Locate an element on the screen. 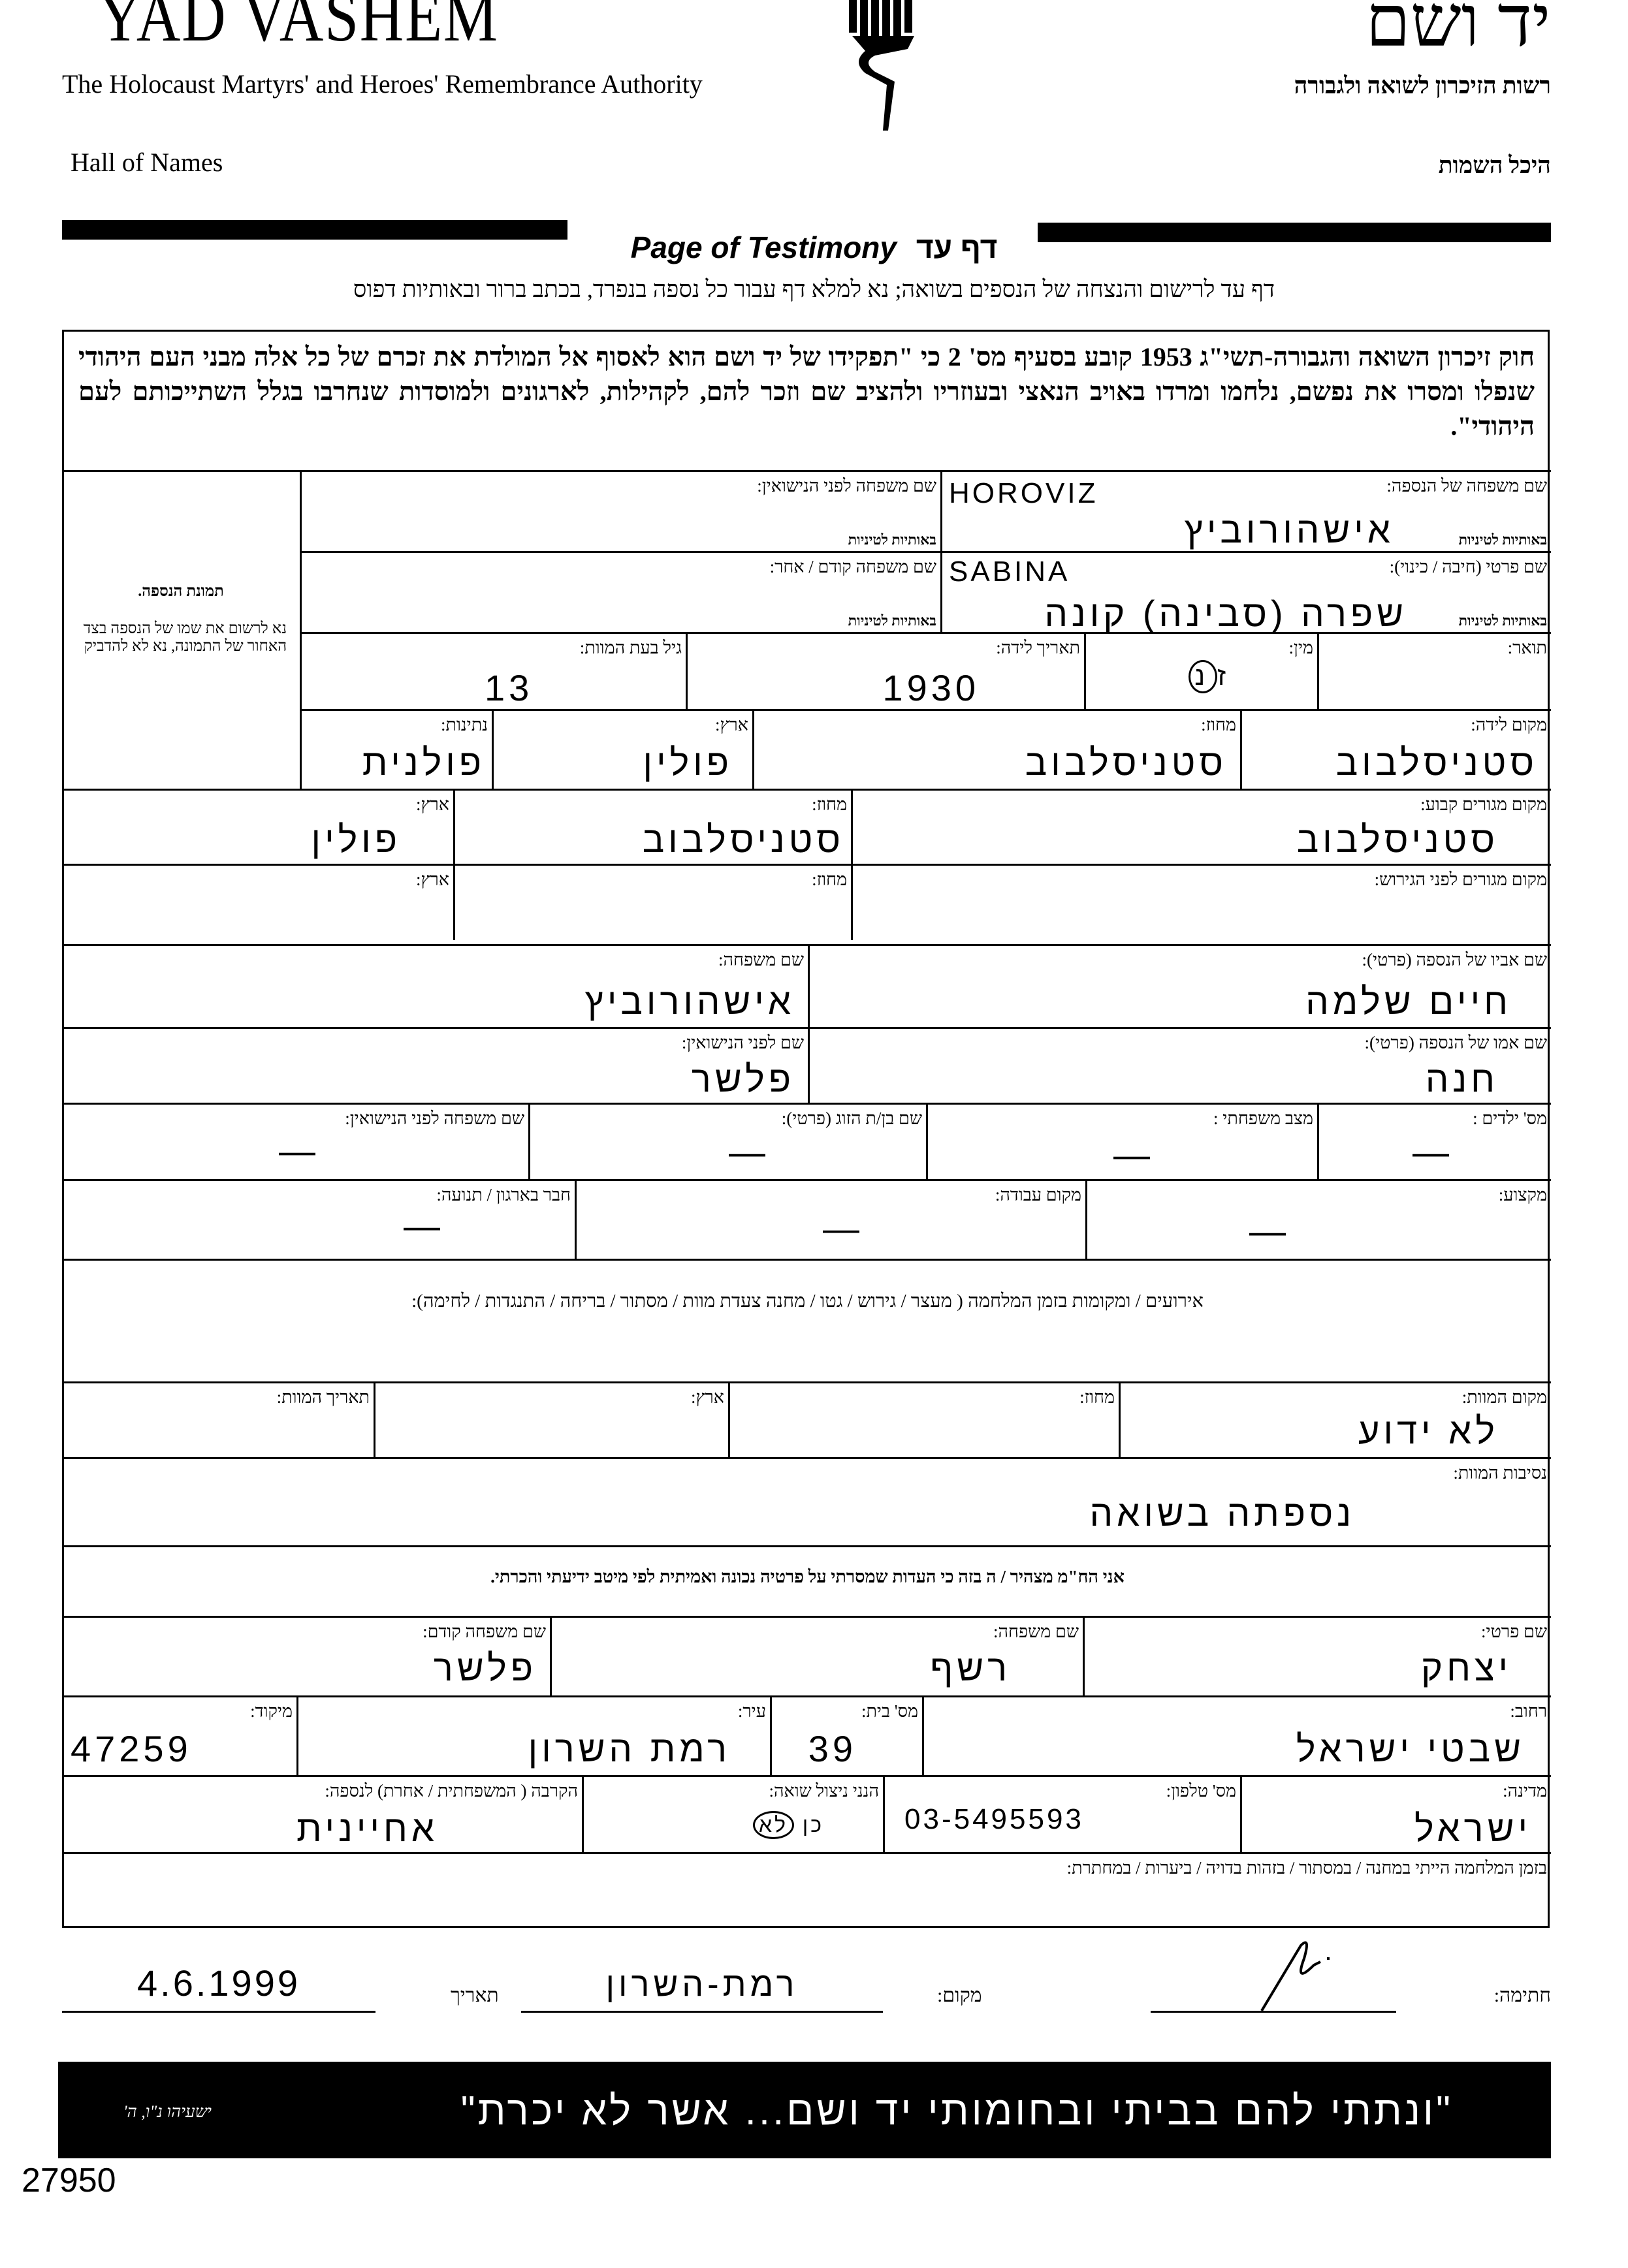 This screenshot has width=1628, height=2268. father-surname-field: שם משפחה: אישהורוביץ is located at coordinates (435, 986).